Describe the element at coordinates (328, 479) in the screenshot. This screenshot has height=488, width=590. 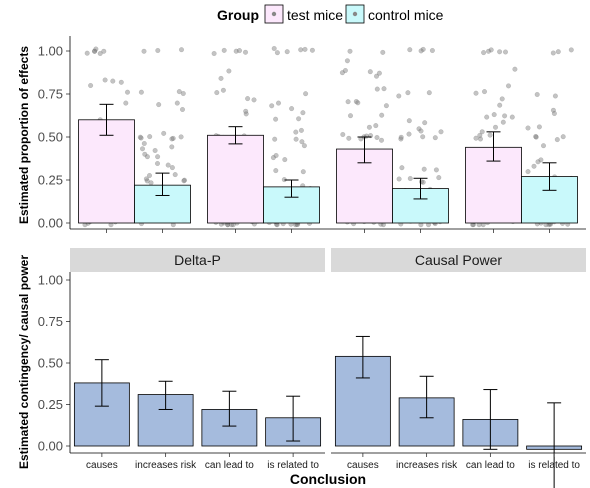
I see `x-axis-title: Conclusion` at that location.